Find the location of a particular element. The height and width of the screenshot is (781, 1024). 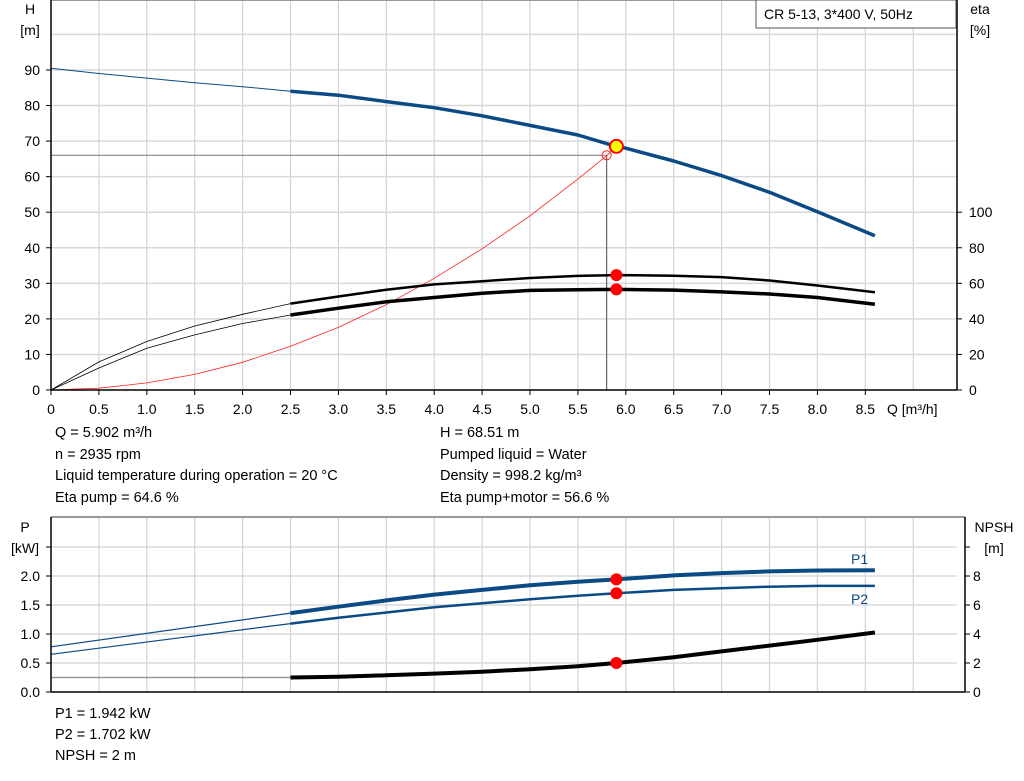

h-tick-label: 60 is located at coordinates (32, 177).